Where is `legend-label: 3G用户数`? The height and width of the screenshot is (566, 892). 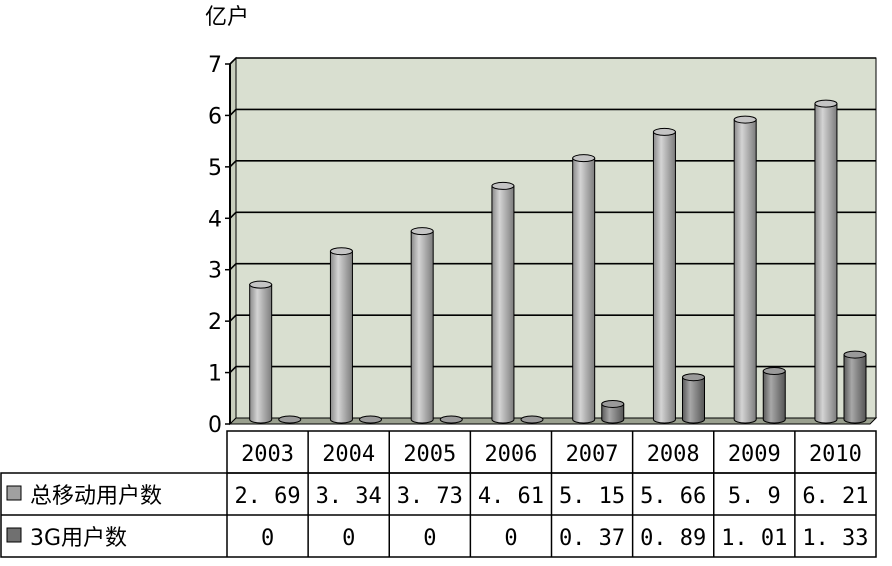
legend-label: 3G用户数 is located at coordinates (78, 538).